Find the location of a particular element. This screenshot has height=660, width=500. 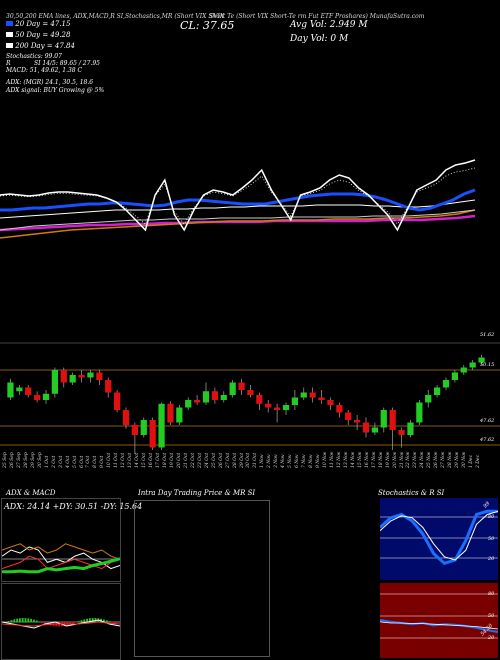

stochastics-panel: 80 50 20 99 is located at coordinates (439, 539).